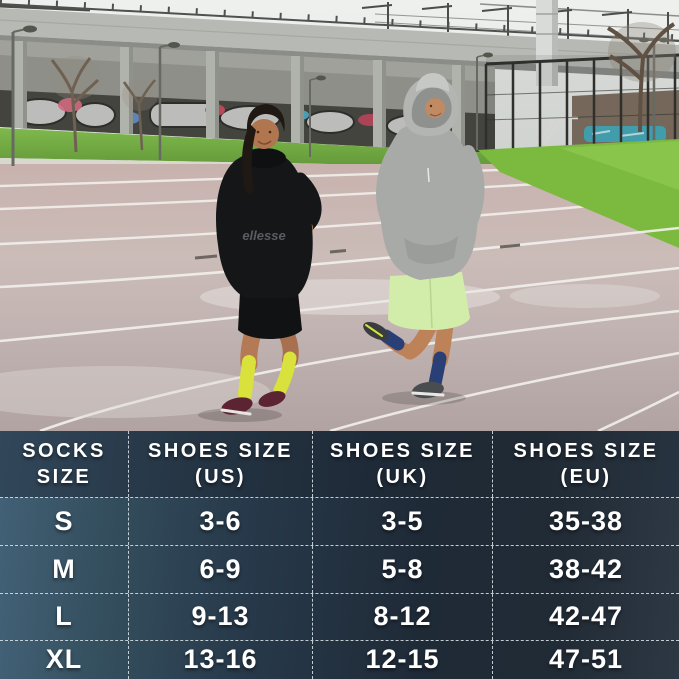 The width and height of the screenshot is (679, 679). Describe the element at coordinates (403, 660) in the screenshot. I see `cell-uk: 12-15` at that location.